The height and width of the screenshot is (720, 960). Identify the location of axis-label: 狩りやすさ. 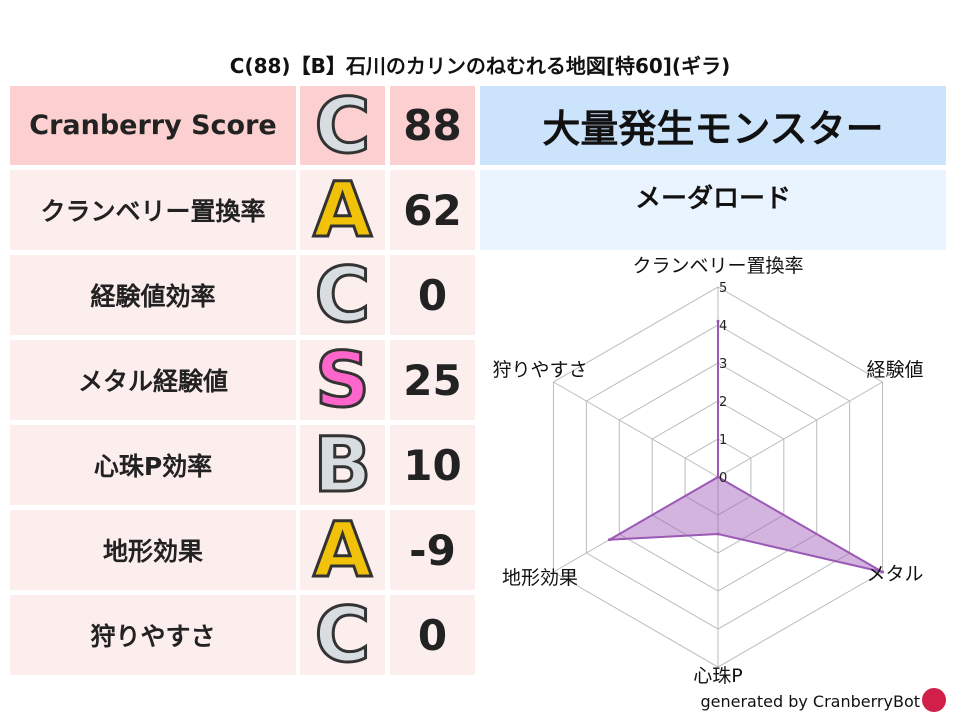
(539, 370).